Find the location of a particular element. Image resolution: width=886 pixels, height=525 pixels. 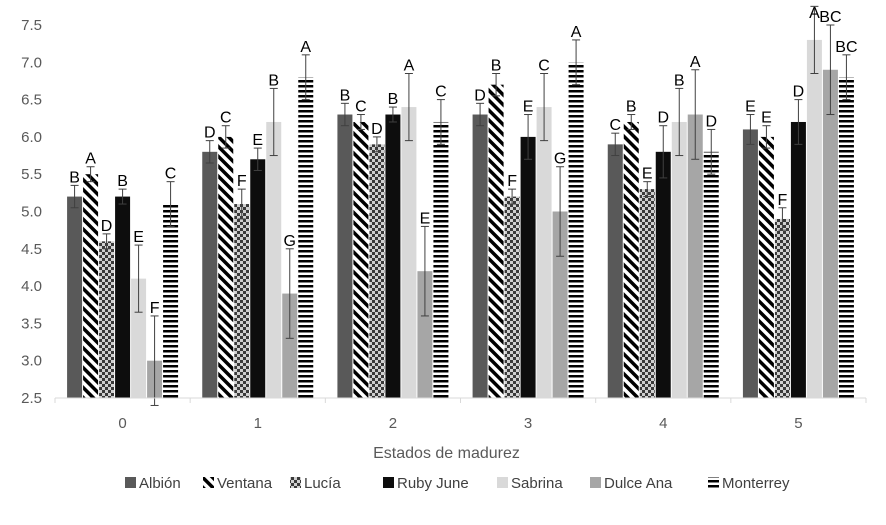

y-tick-label: 5.0 is located at coordinates (31, 212).